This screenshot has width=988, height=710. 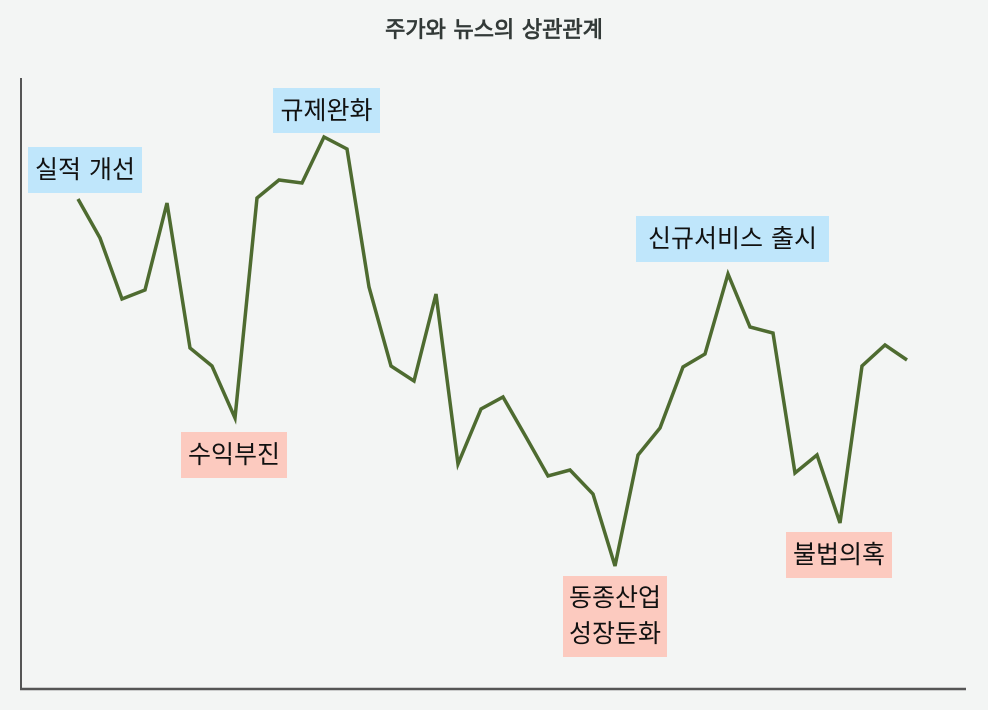 I want to click on annotation-label: 신규서비스 출시, so click(x=732, y=238).